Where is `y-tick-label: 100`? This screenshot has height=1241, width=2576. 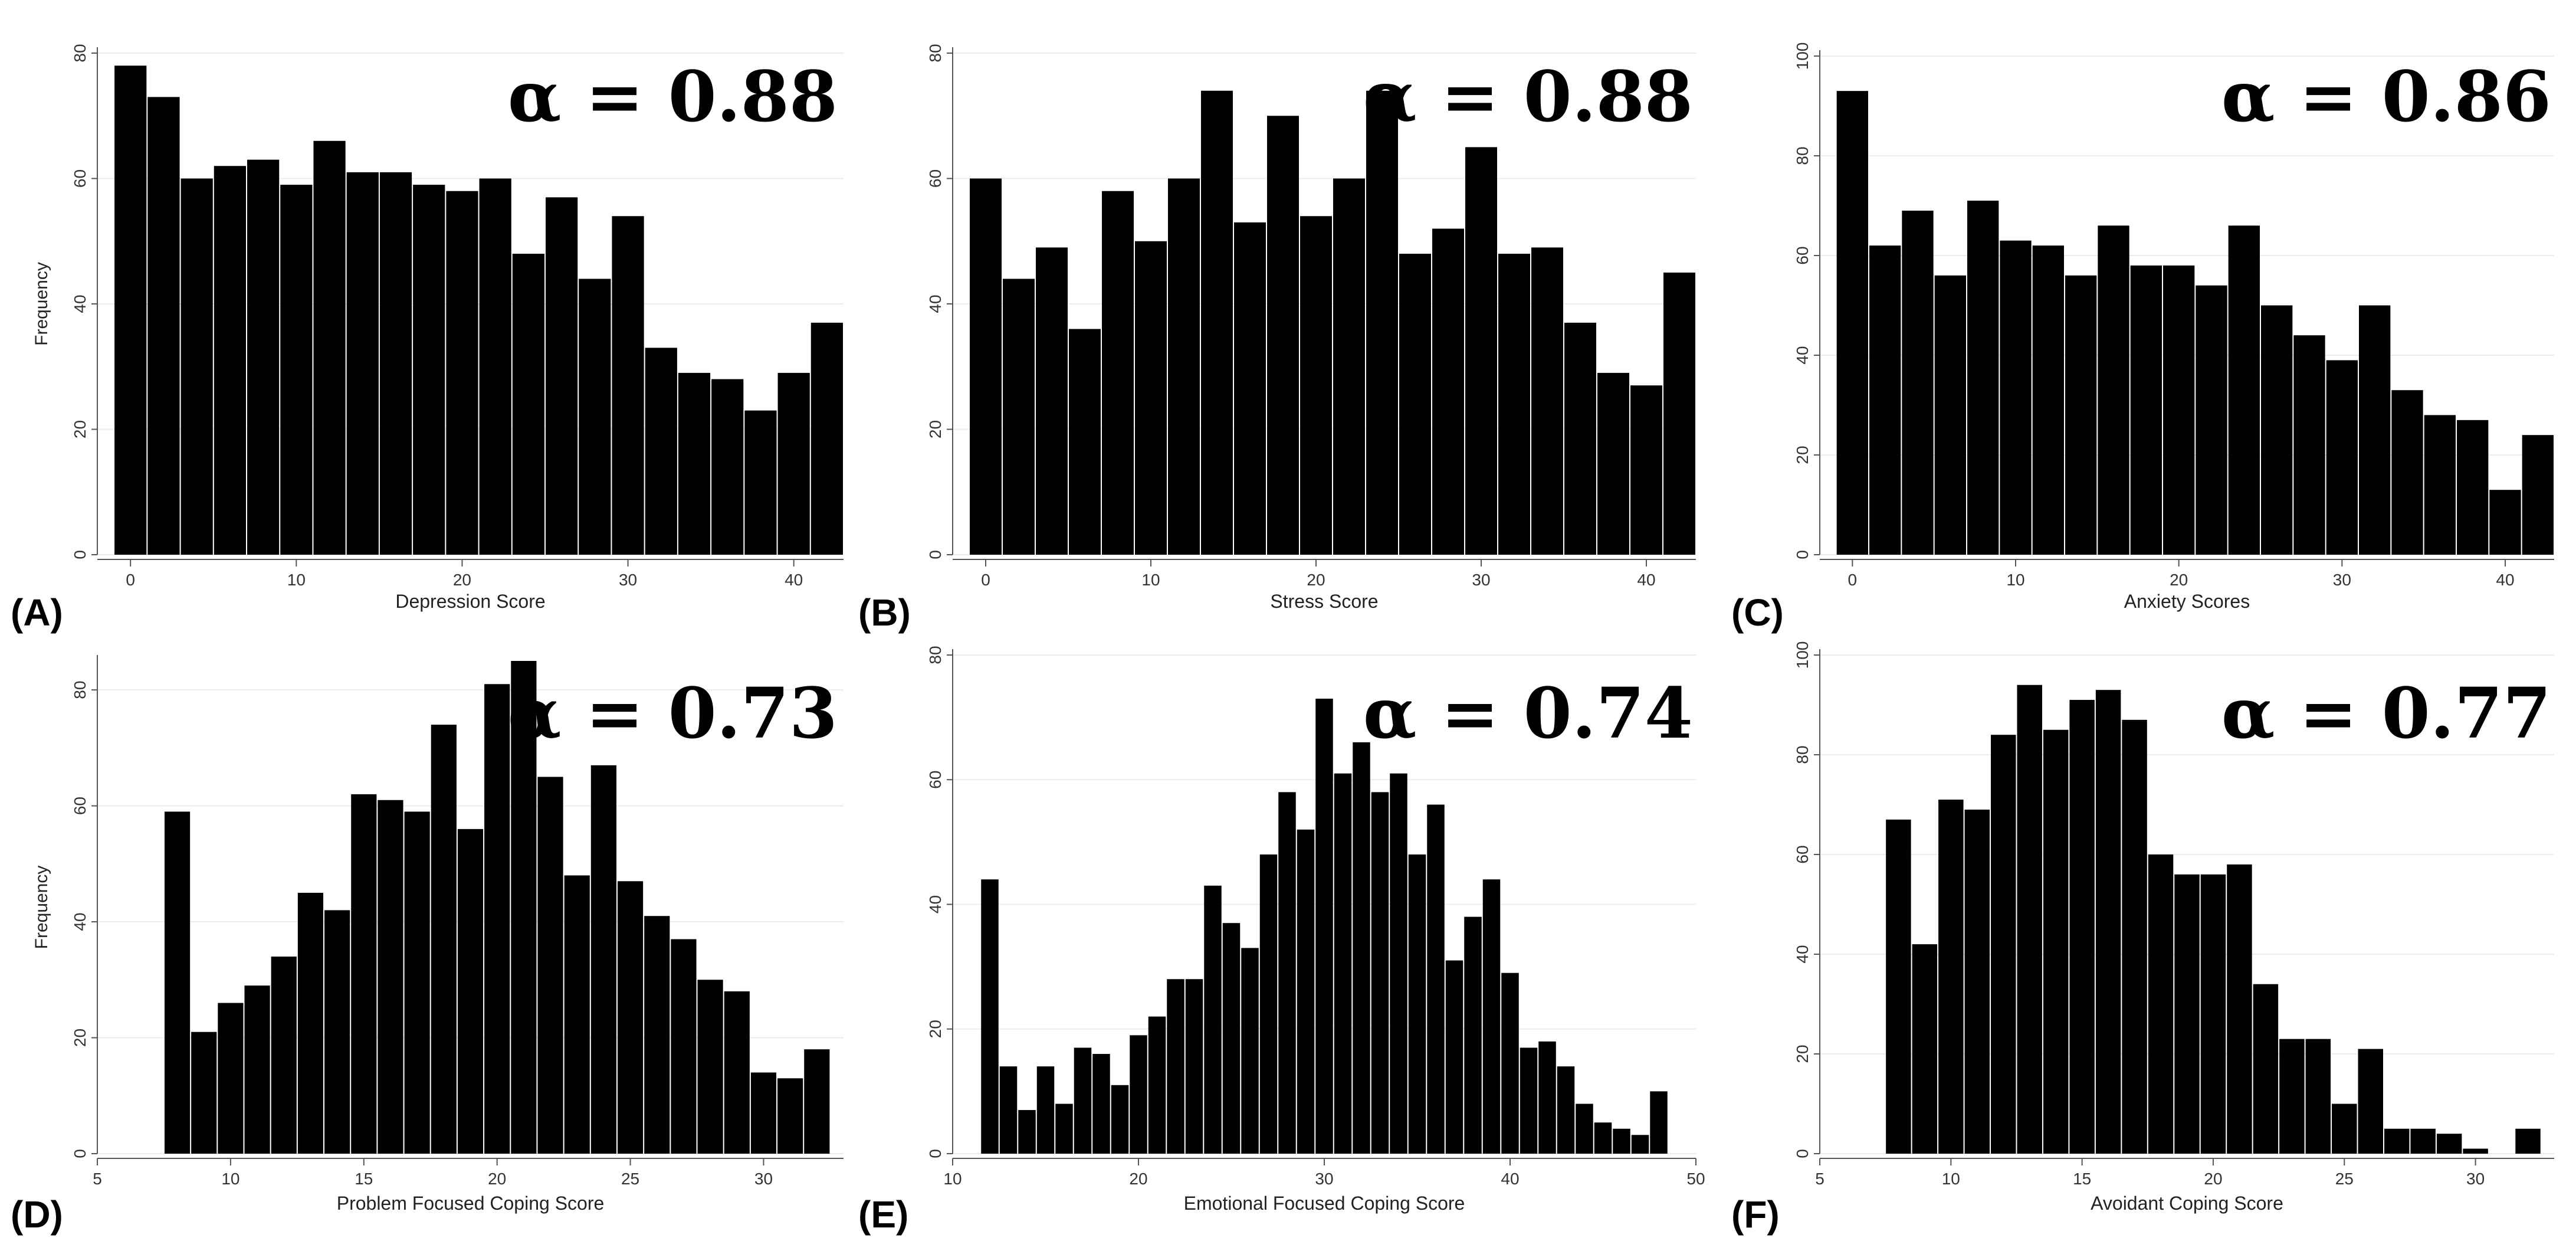
y-tick-label: 100 is located at coordinates (1802, 655).